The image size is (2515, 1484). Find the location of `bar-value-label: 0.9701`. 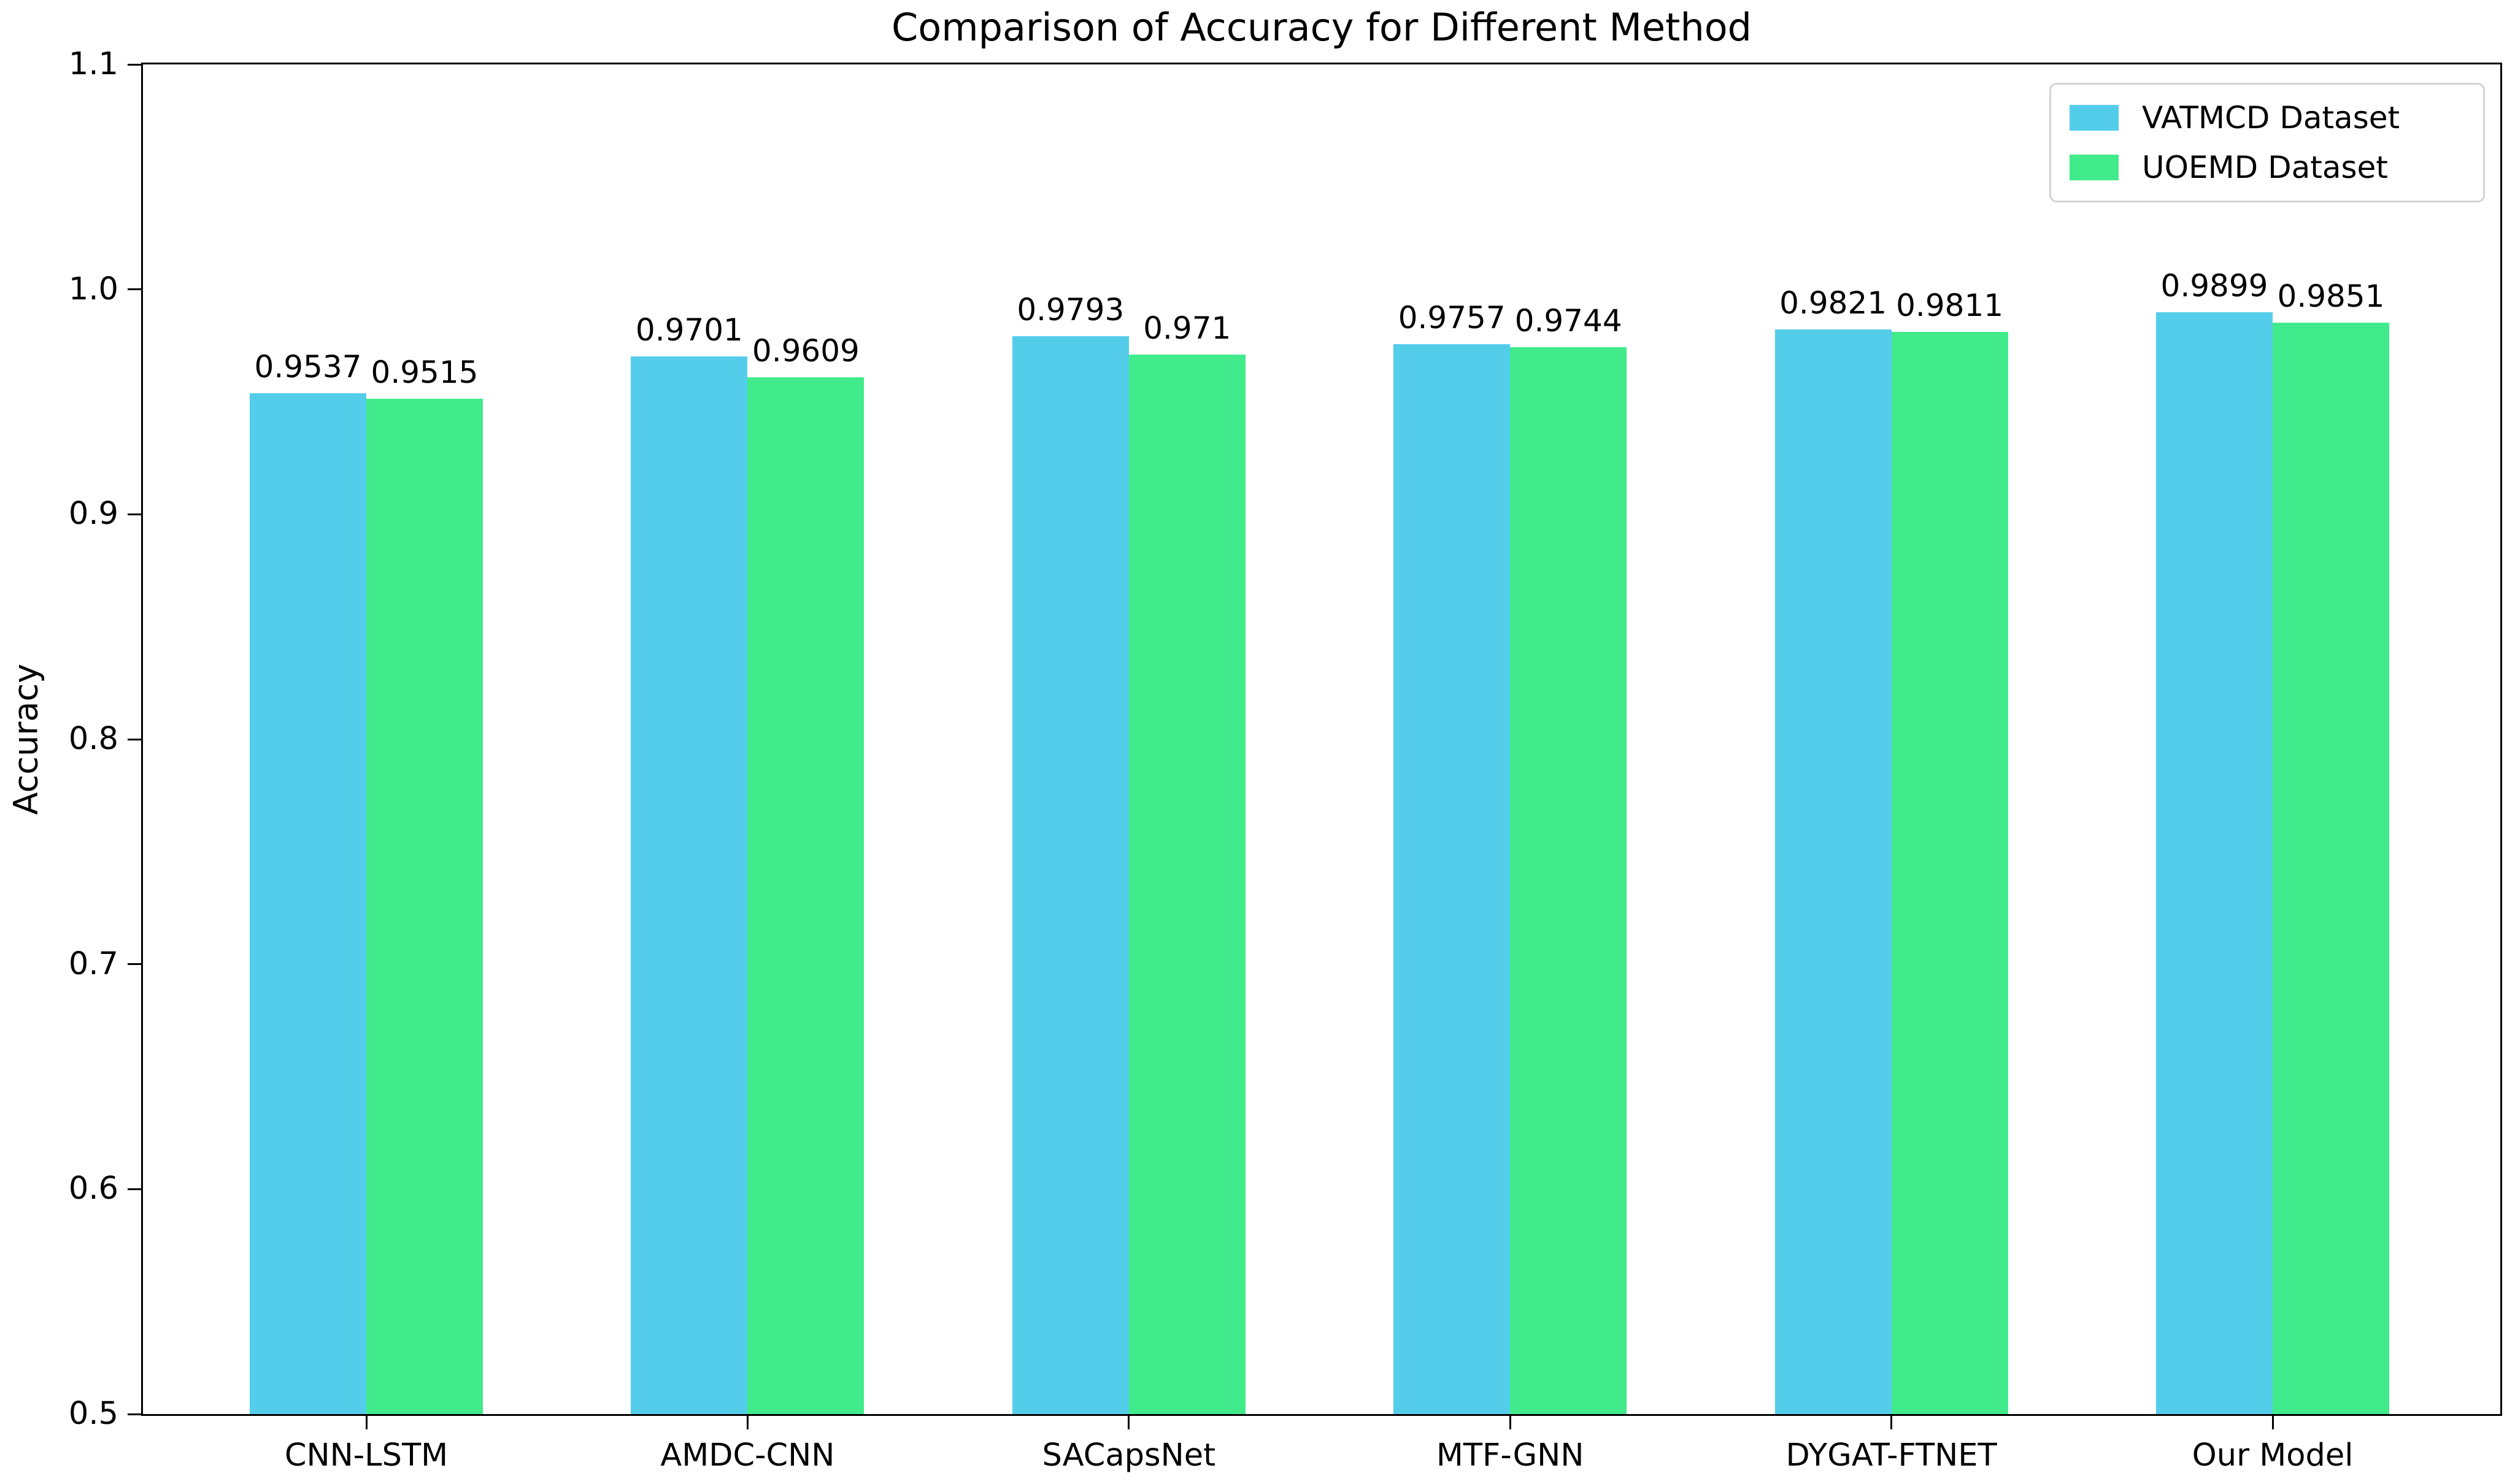

bar-value-label: 0.9701 is located at coordinates (689, 330).